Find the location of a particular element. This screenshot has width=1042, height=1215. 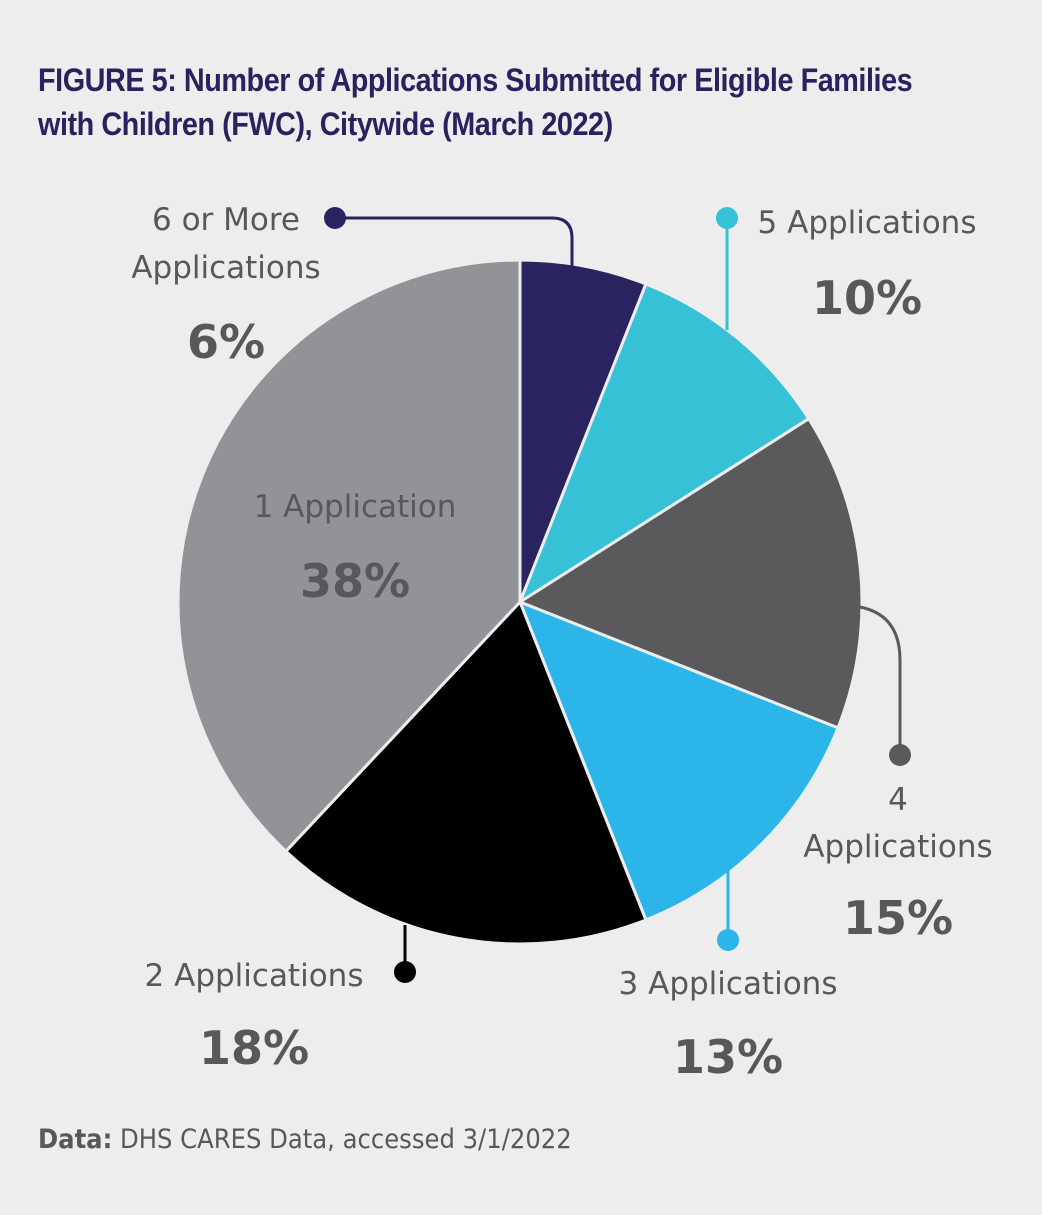

pie-slice-2-applications is located at coordinates (466, 773).